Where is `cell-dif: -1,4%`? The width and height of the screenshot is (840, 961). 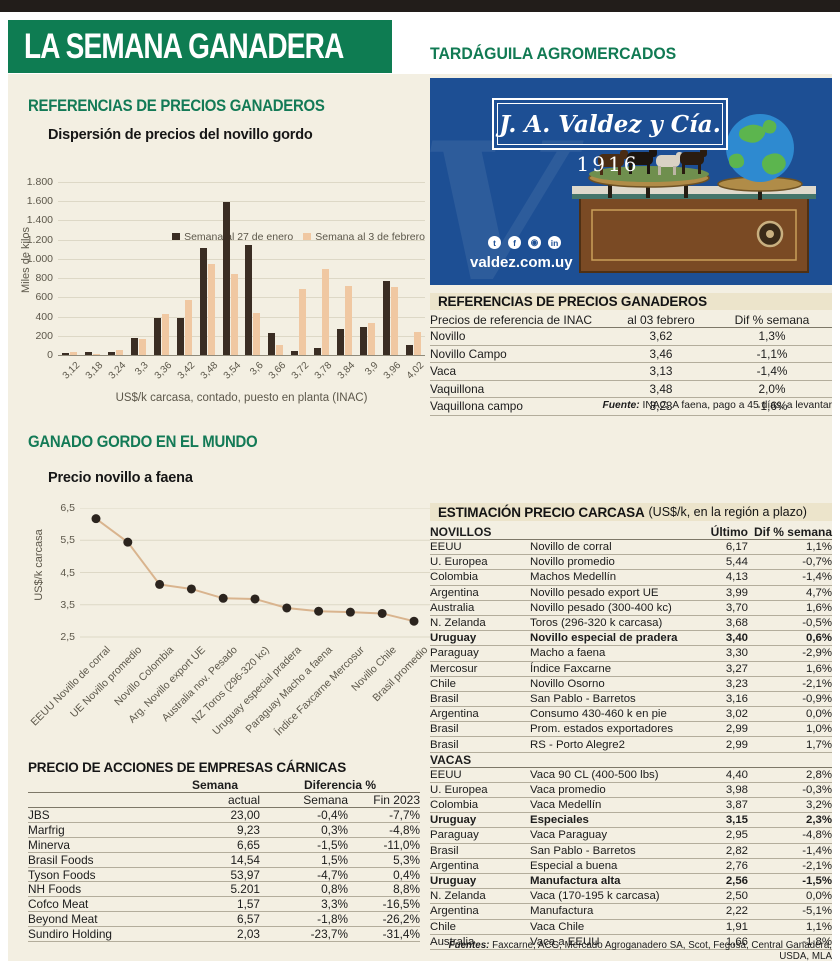
cell-dif: -1,4% is located at coordinates (817, 577).